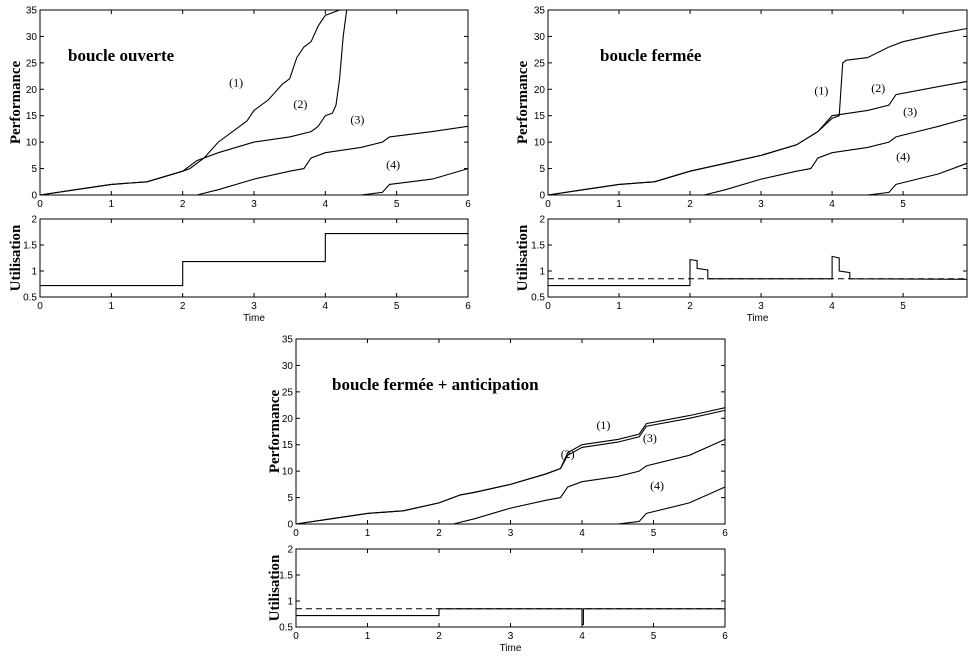 The width and height of the screenshot is (969, 662). I want to click on panel-title: boucle fermée + anticipation, so click(435, 384).